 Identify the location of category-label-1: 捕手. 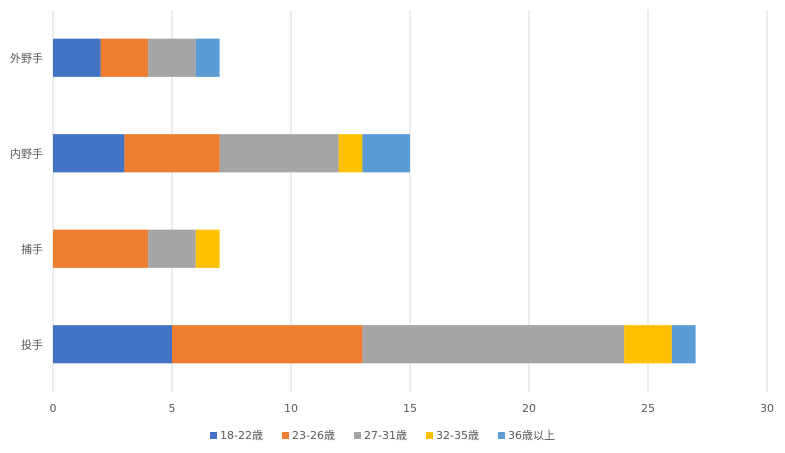
(32, 249).